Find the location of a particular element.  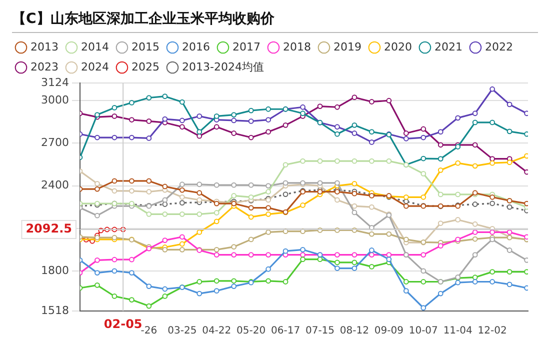

legend-label: 2017 is located at coordinates (246, 47).